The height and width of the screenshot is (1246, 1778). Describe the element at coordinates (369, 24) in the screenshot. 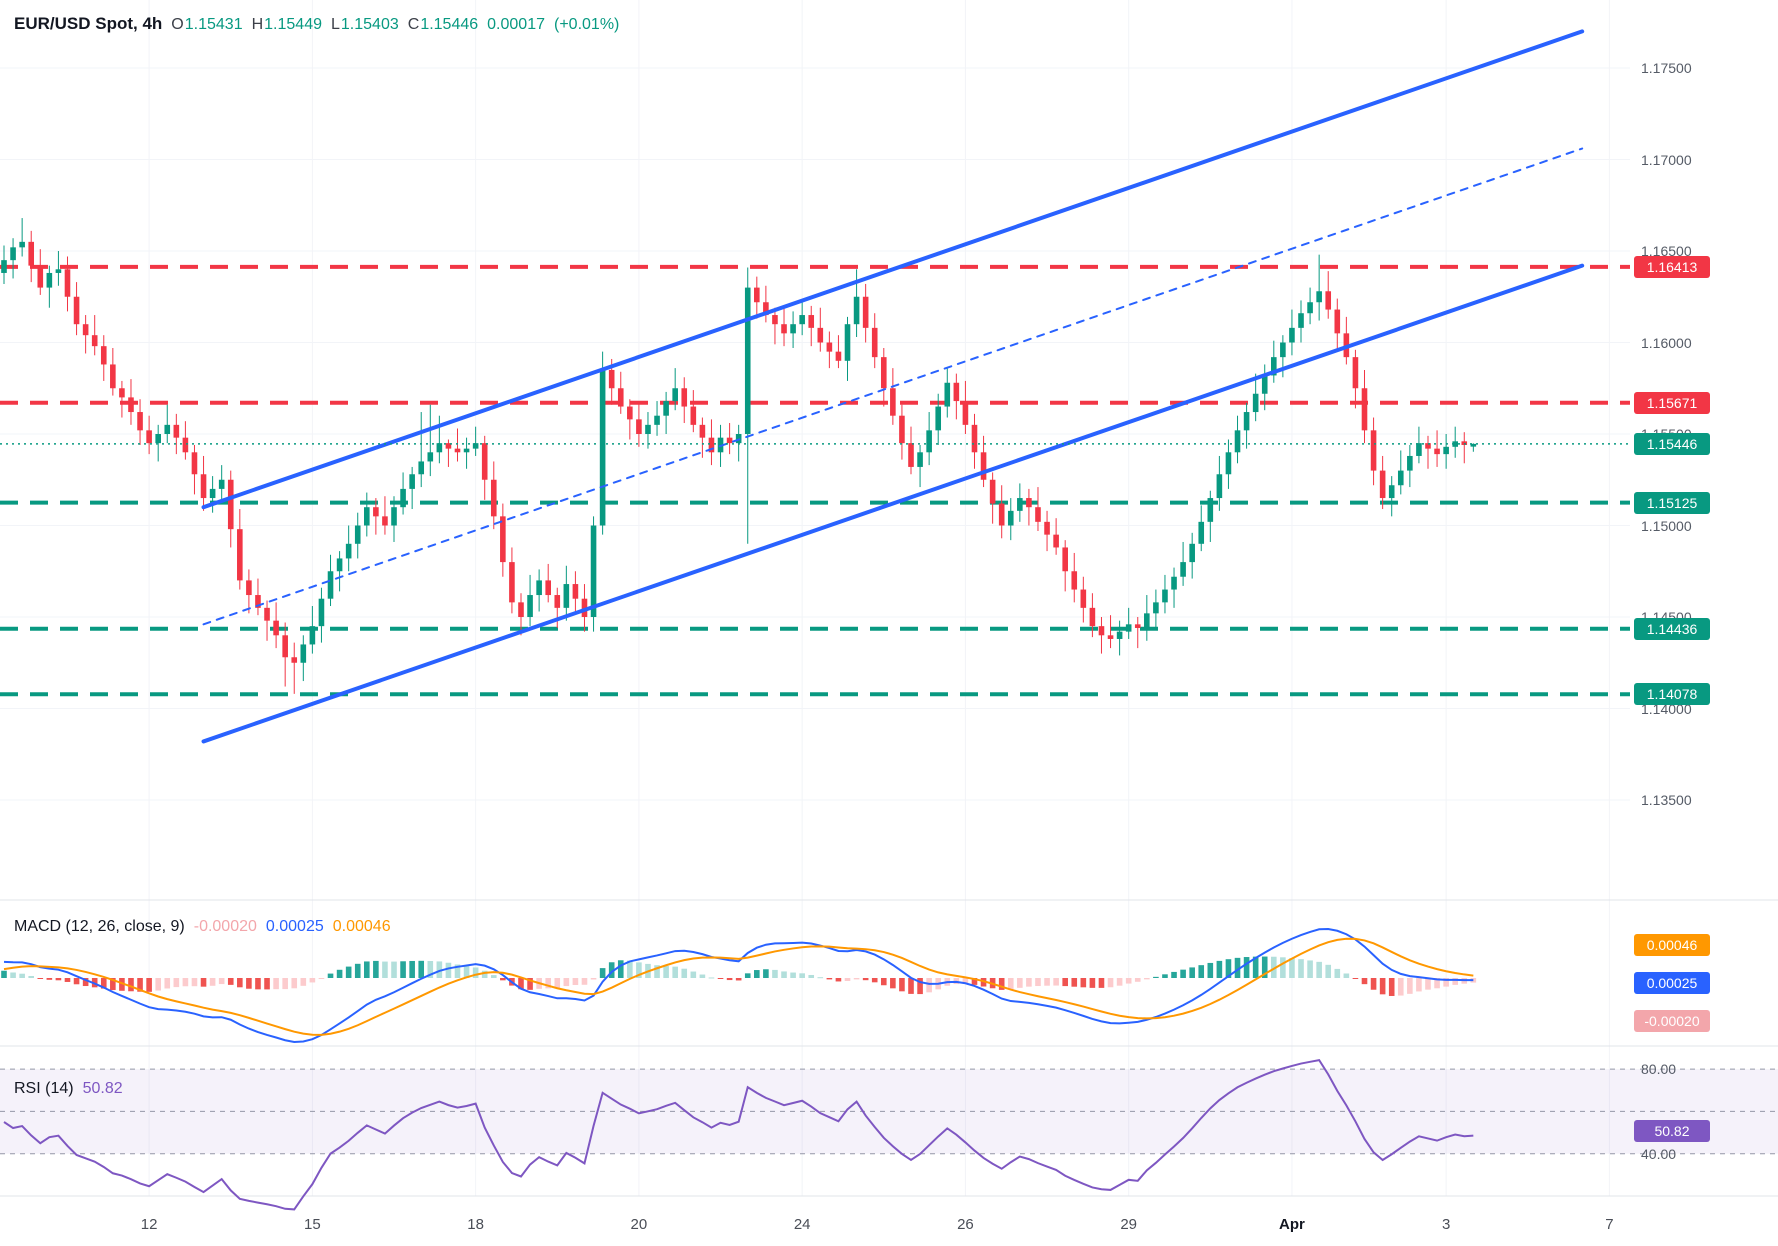

I see `low-value: 1.15403` at that location.